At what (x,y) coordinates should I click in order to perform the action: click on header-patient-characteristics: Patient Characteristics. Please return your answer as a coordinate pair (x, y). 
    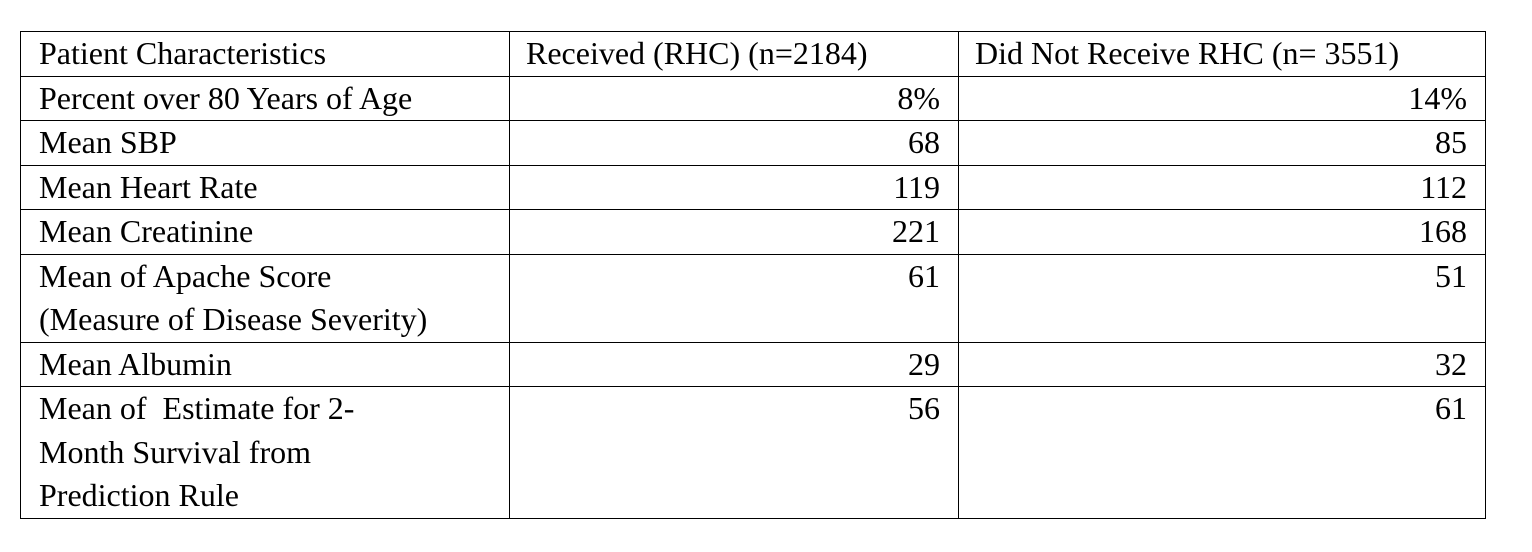
    Looking at the image, I should click on (265, 54).